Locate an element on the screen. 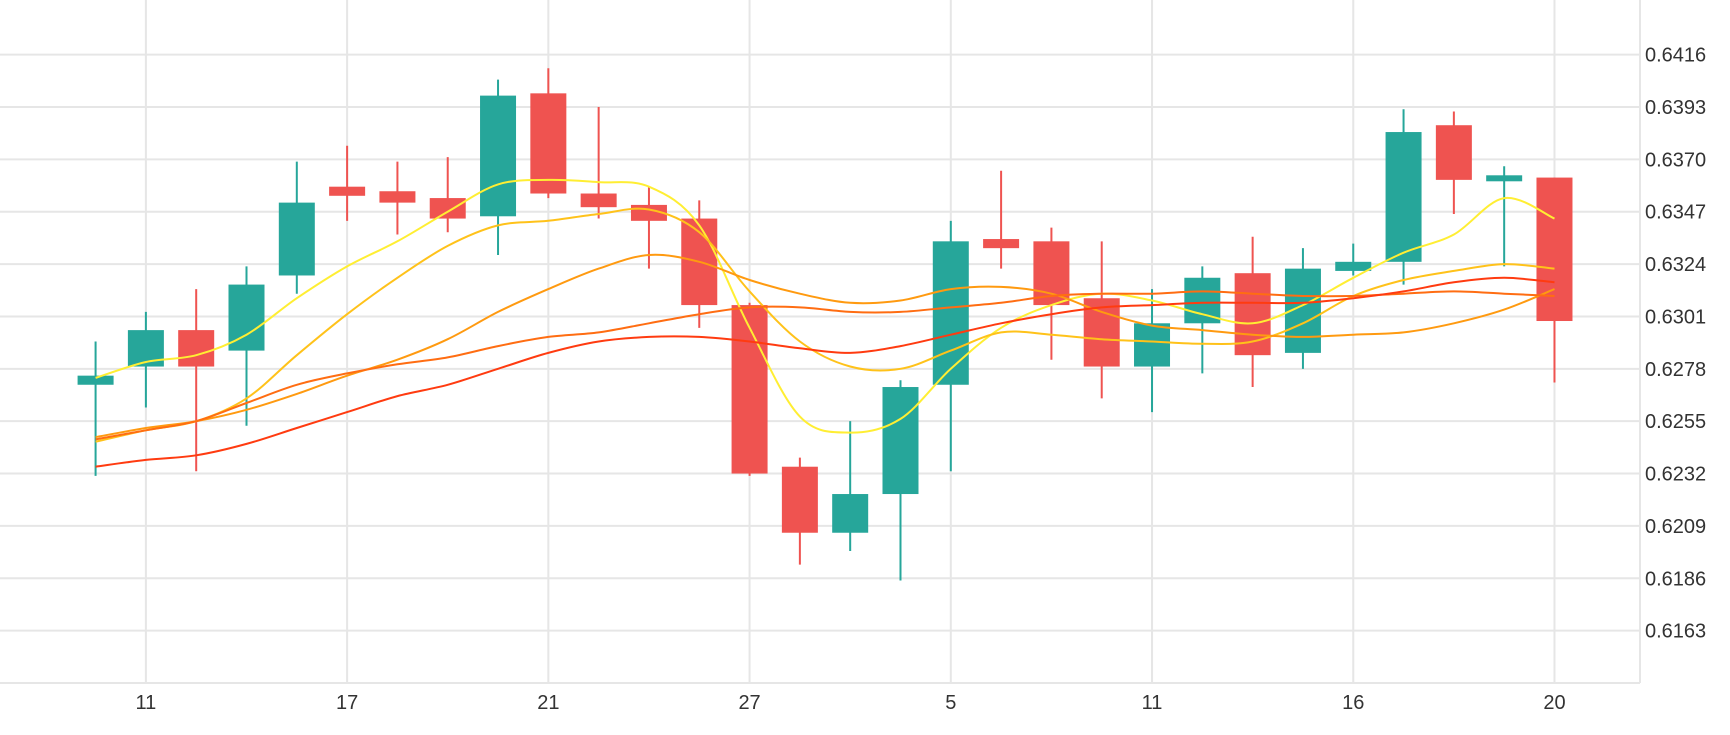 Image resolution: width=1730 pixels, height=735 pixels. x-tick-label: 16 is located at coordinates (1353, 703).